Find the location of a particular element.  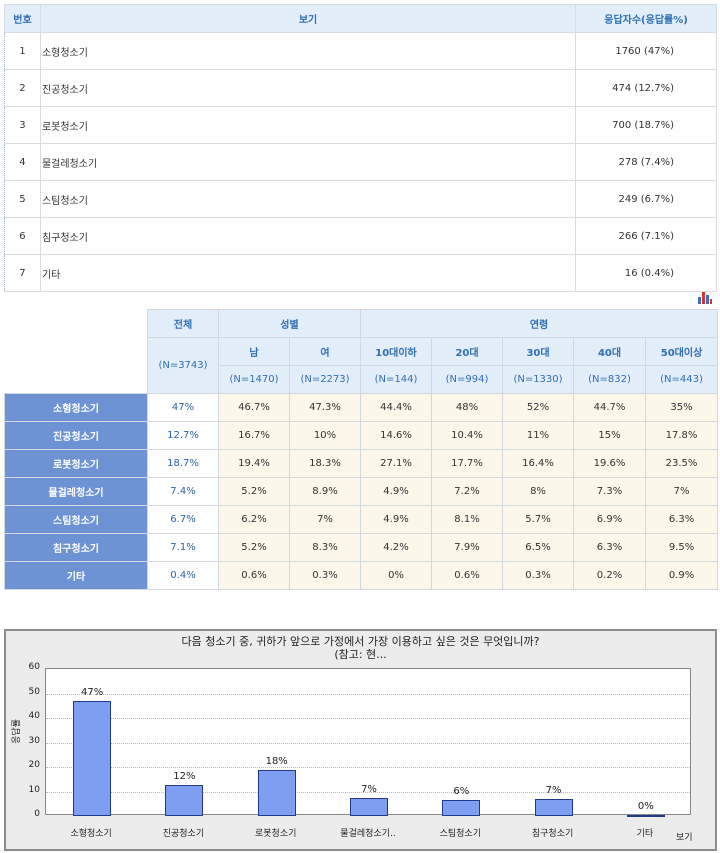

data-cell: 17.8% is located at coordinates (681, 435).